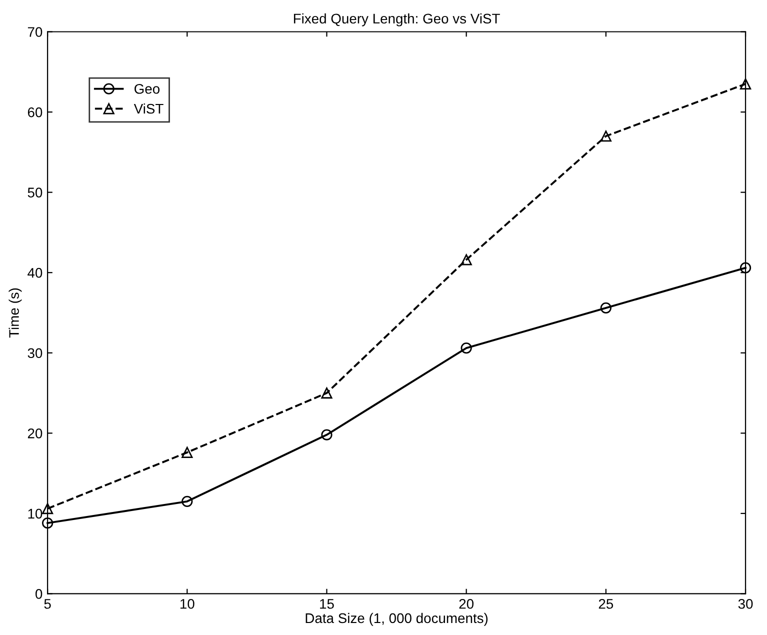 The width and height of the screenshot is (767, 635). Describe the element at coordinates (15, 313) in the screenshot. I see `y-axis-title: Time (s)` at that location.